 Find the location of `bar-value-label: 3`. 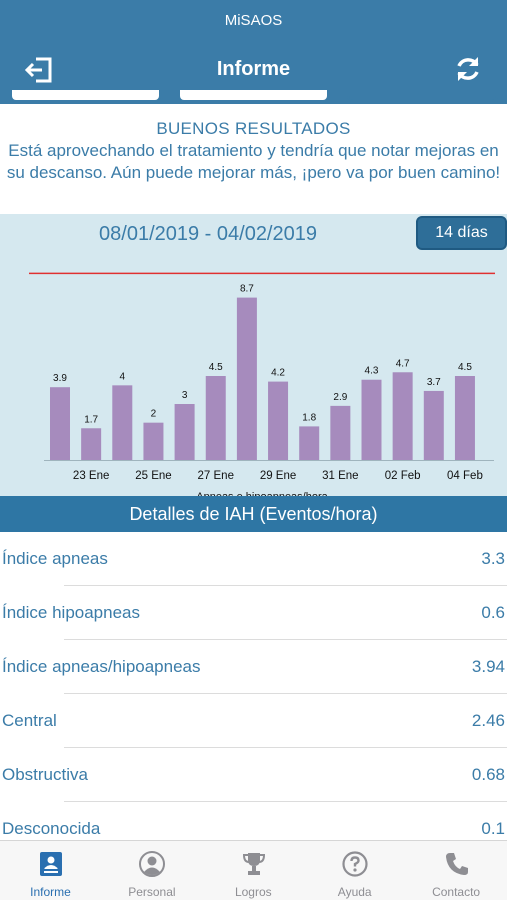

bar-value-label: 3 is located at coordinates (185, 395).